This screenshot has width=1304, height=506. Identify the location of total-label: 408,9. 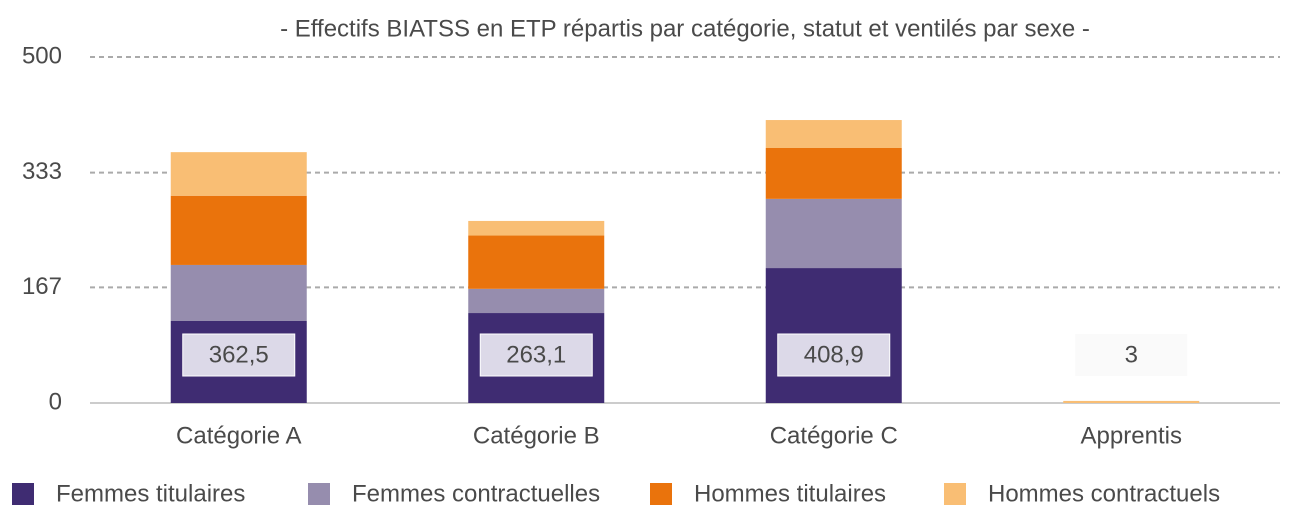
(834, 354).